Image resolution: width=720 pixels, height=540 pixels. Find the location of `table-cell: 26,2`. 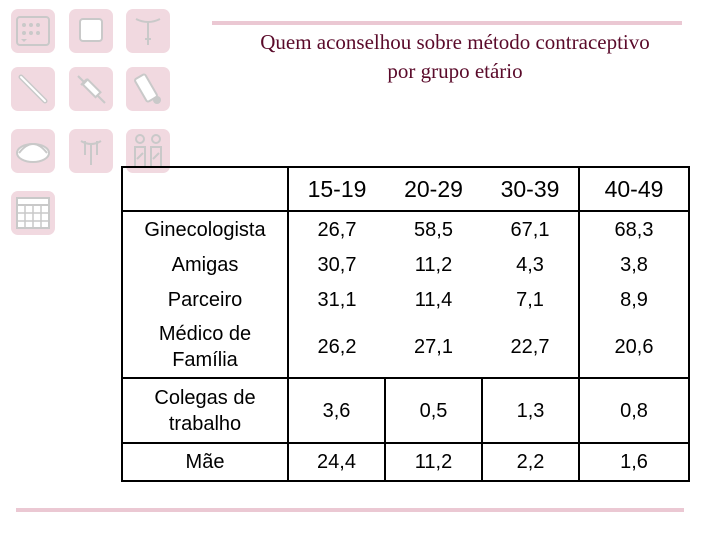

table-cell: 26,2 is located at coordinates (336, 348).